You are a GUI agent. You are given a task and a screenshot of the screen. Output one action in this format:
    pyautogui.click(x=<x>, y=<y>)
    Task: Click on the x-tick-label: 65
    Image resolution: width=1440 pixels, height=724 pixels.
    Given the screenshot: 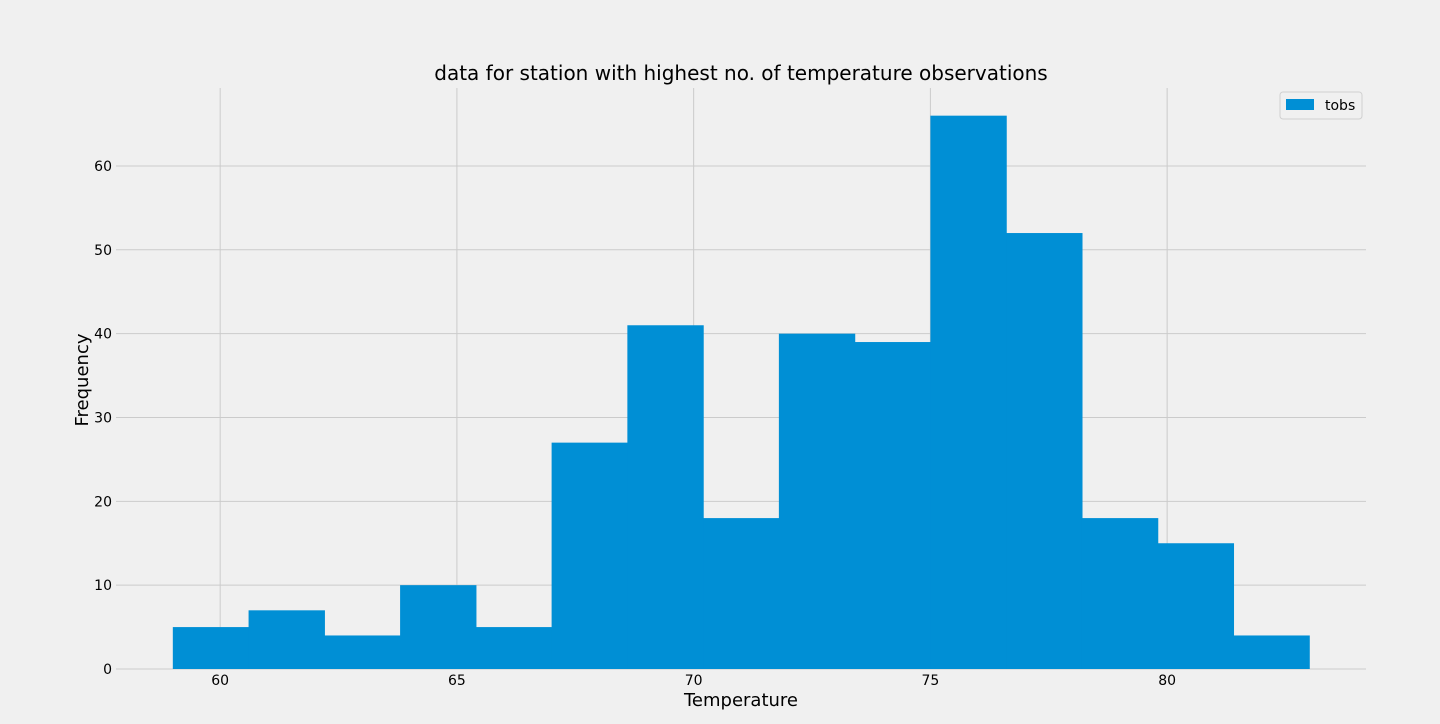 What is the action you would take?
    pyautogui.click(x=457, y=681)
    